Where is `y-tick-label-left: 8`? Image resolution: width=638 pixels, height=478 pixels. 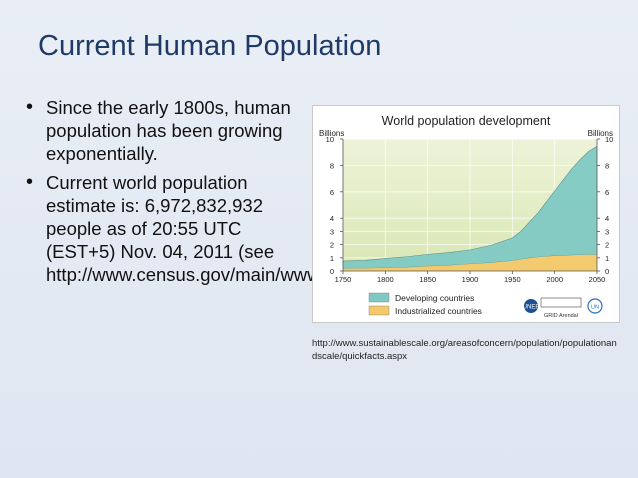
y-tick-label-left: 8 is located at coordinates (332, 165).